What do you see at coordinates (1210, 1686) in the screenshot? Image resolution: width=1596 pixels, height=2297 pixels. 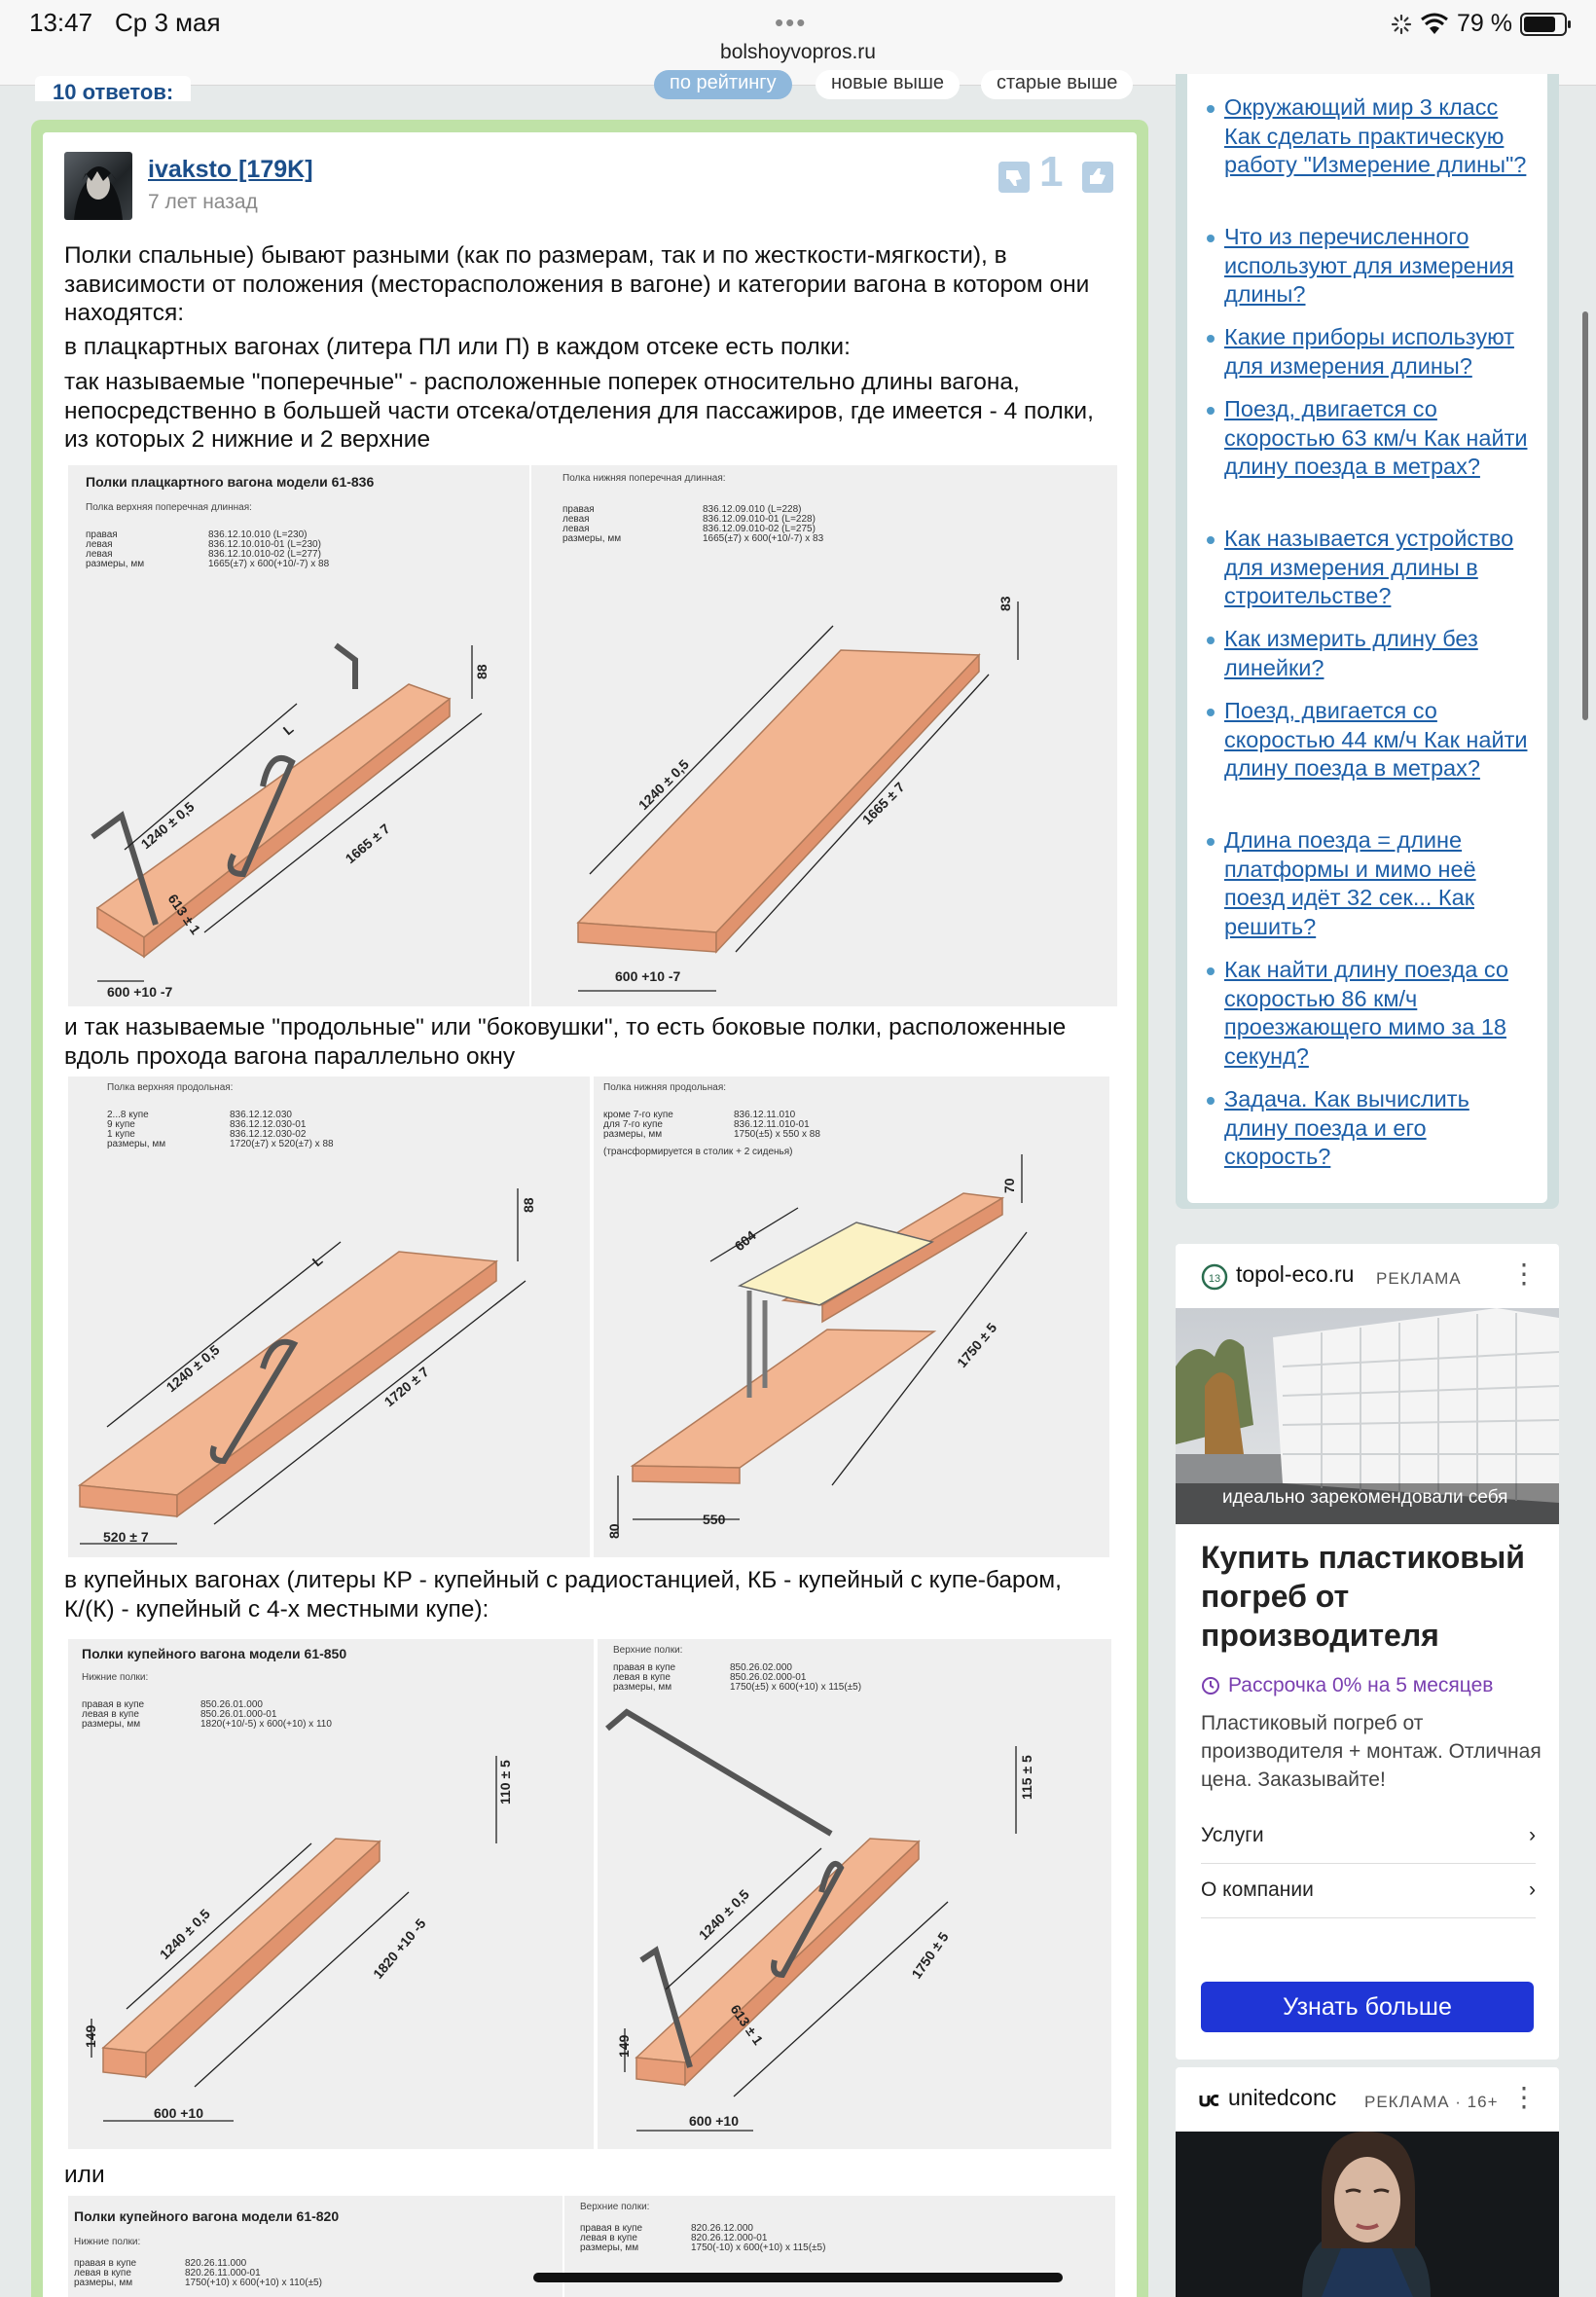 I see `clock-icon` at bounding box center [1210, 1686].